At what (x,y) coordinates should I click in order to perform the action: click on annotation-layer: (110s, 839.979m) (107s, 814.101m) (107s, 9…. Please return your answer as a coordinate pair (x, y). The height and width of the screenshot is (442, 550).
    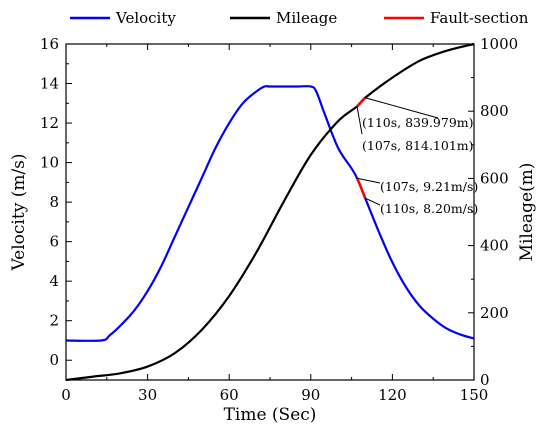
    Looking at the image, I should click on (417, 156).